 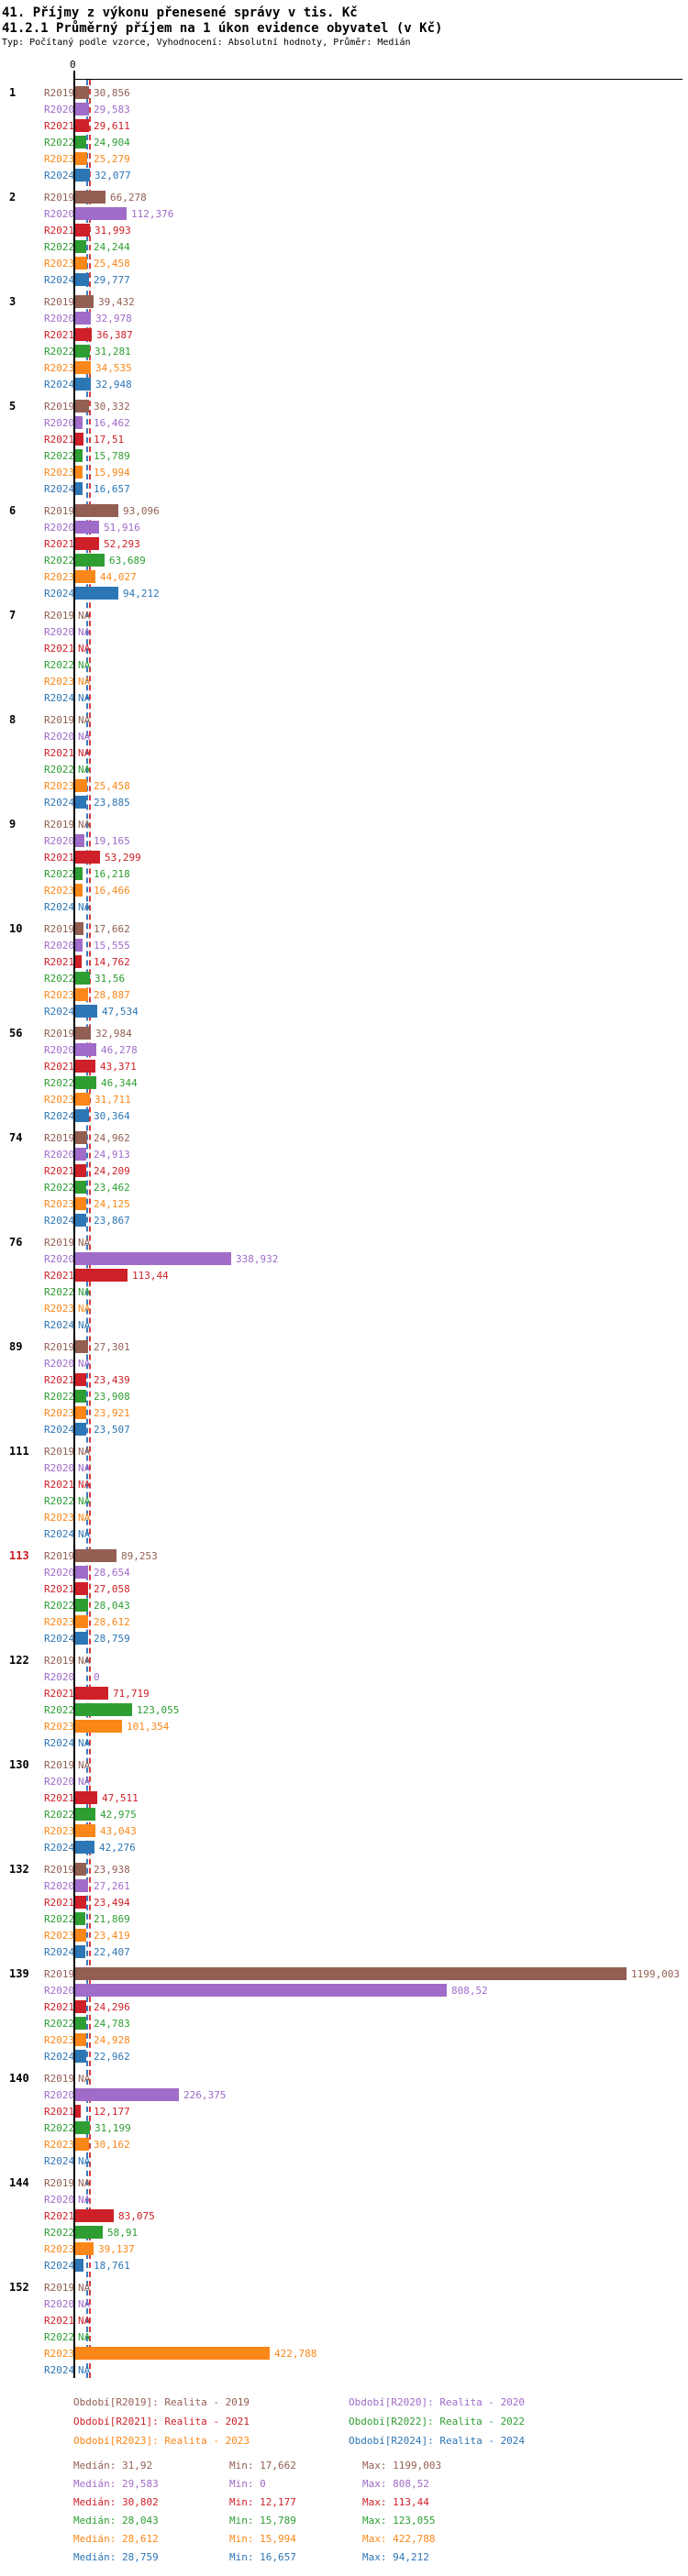 What do you see at coordinates (119, 1083) in the screenshot?
I see `value-label: 46,344` at bounding box center [119, 1083].